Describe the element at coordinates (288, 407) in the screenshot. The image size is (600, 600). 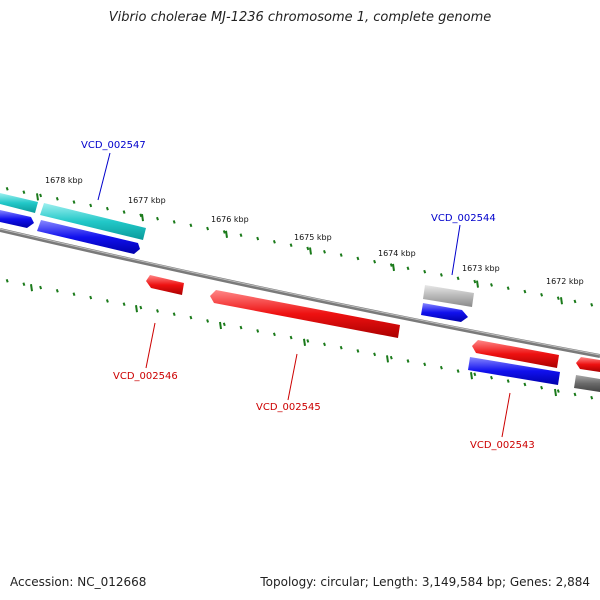
I see `gene-label-vcd-002545: VCD_002545` at that location.